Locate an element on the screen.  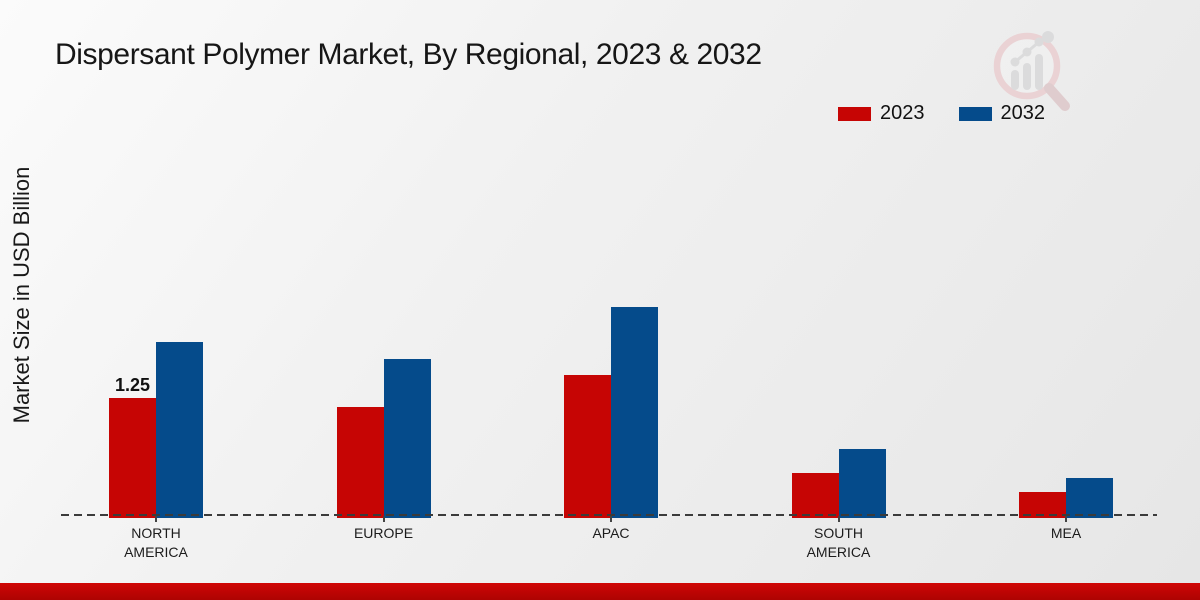
bar-2023-south-america is located at coordinates (815, 495).